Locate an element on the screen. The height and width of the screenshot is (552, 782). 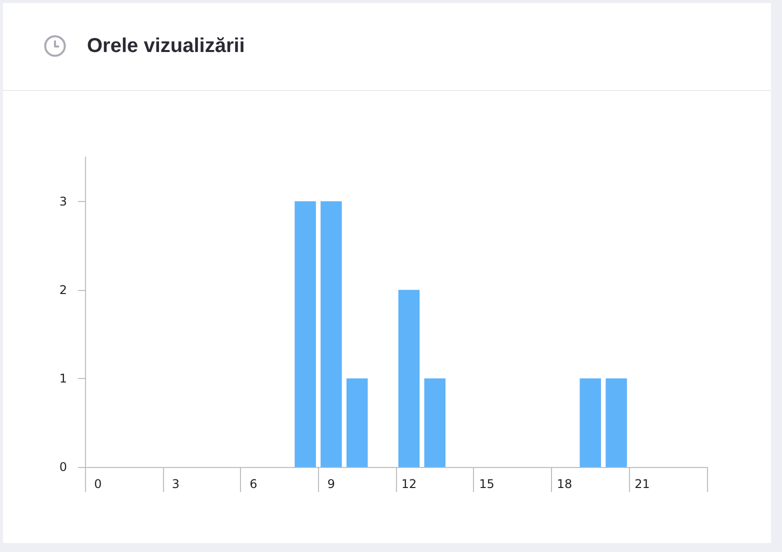
x-tick-label: 9 is located at coordinates (331, 484).